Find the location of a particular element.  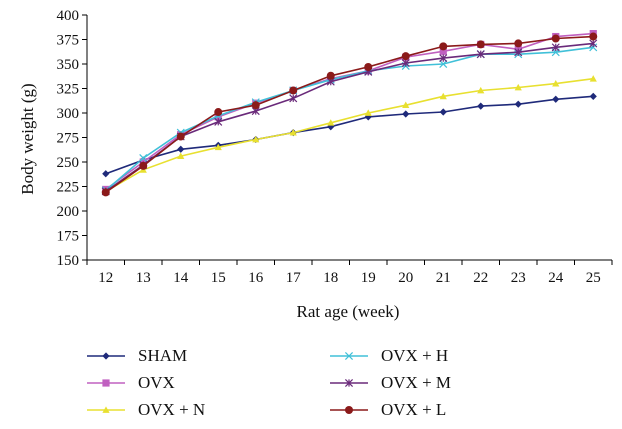

legend-label: OVX is located at coordinates (156, 382).